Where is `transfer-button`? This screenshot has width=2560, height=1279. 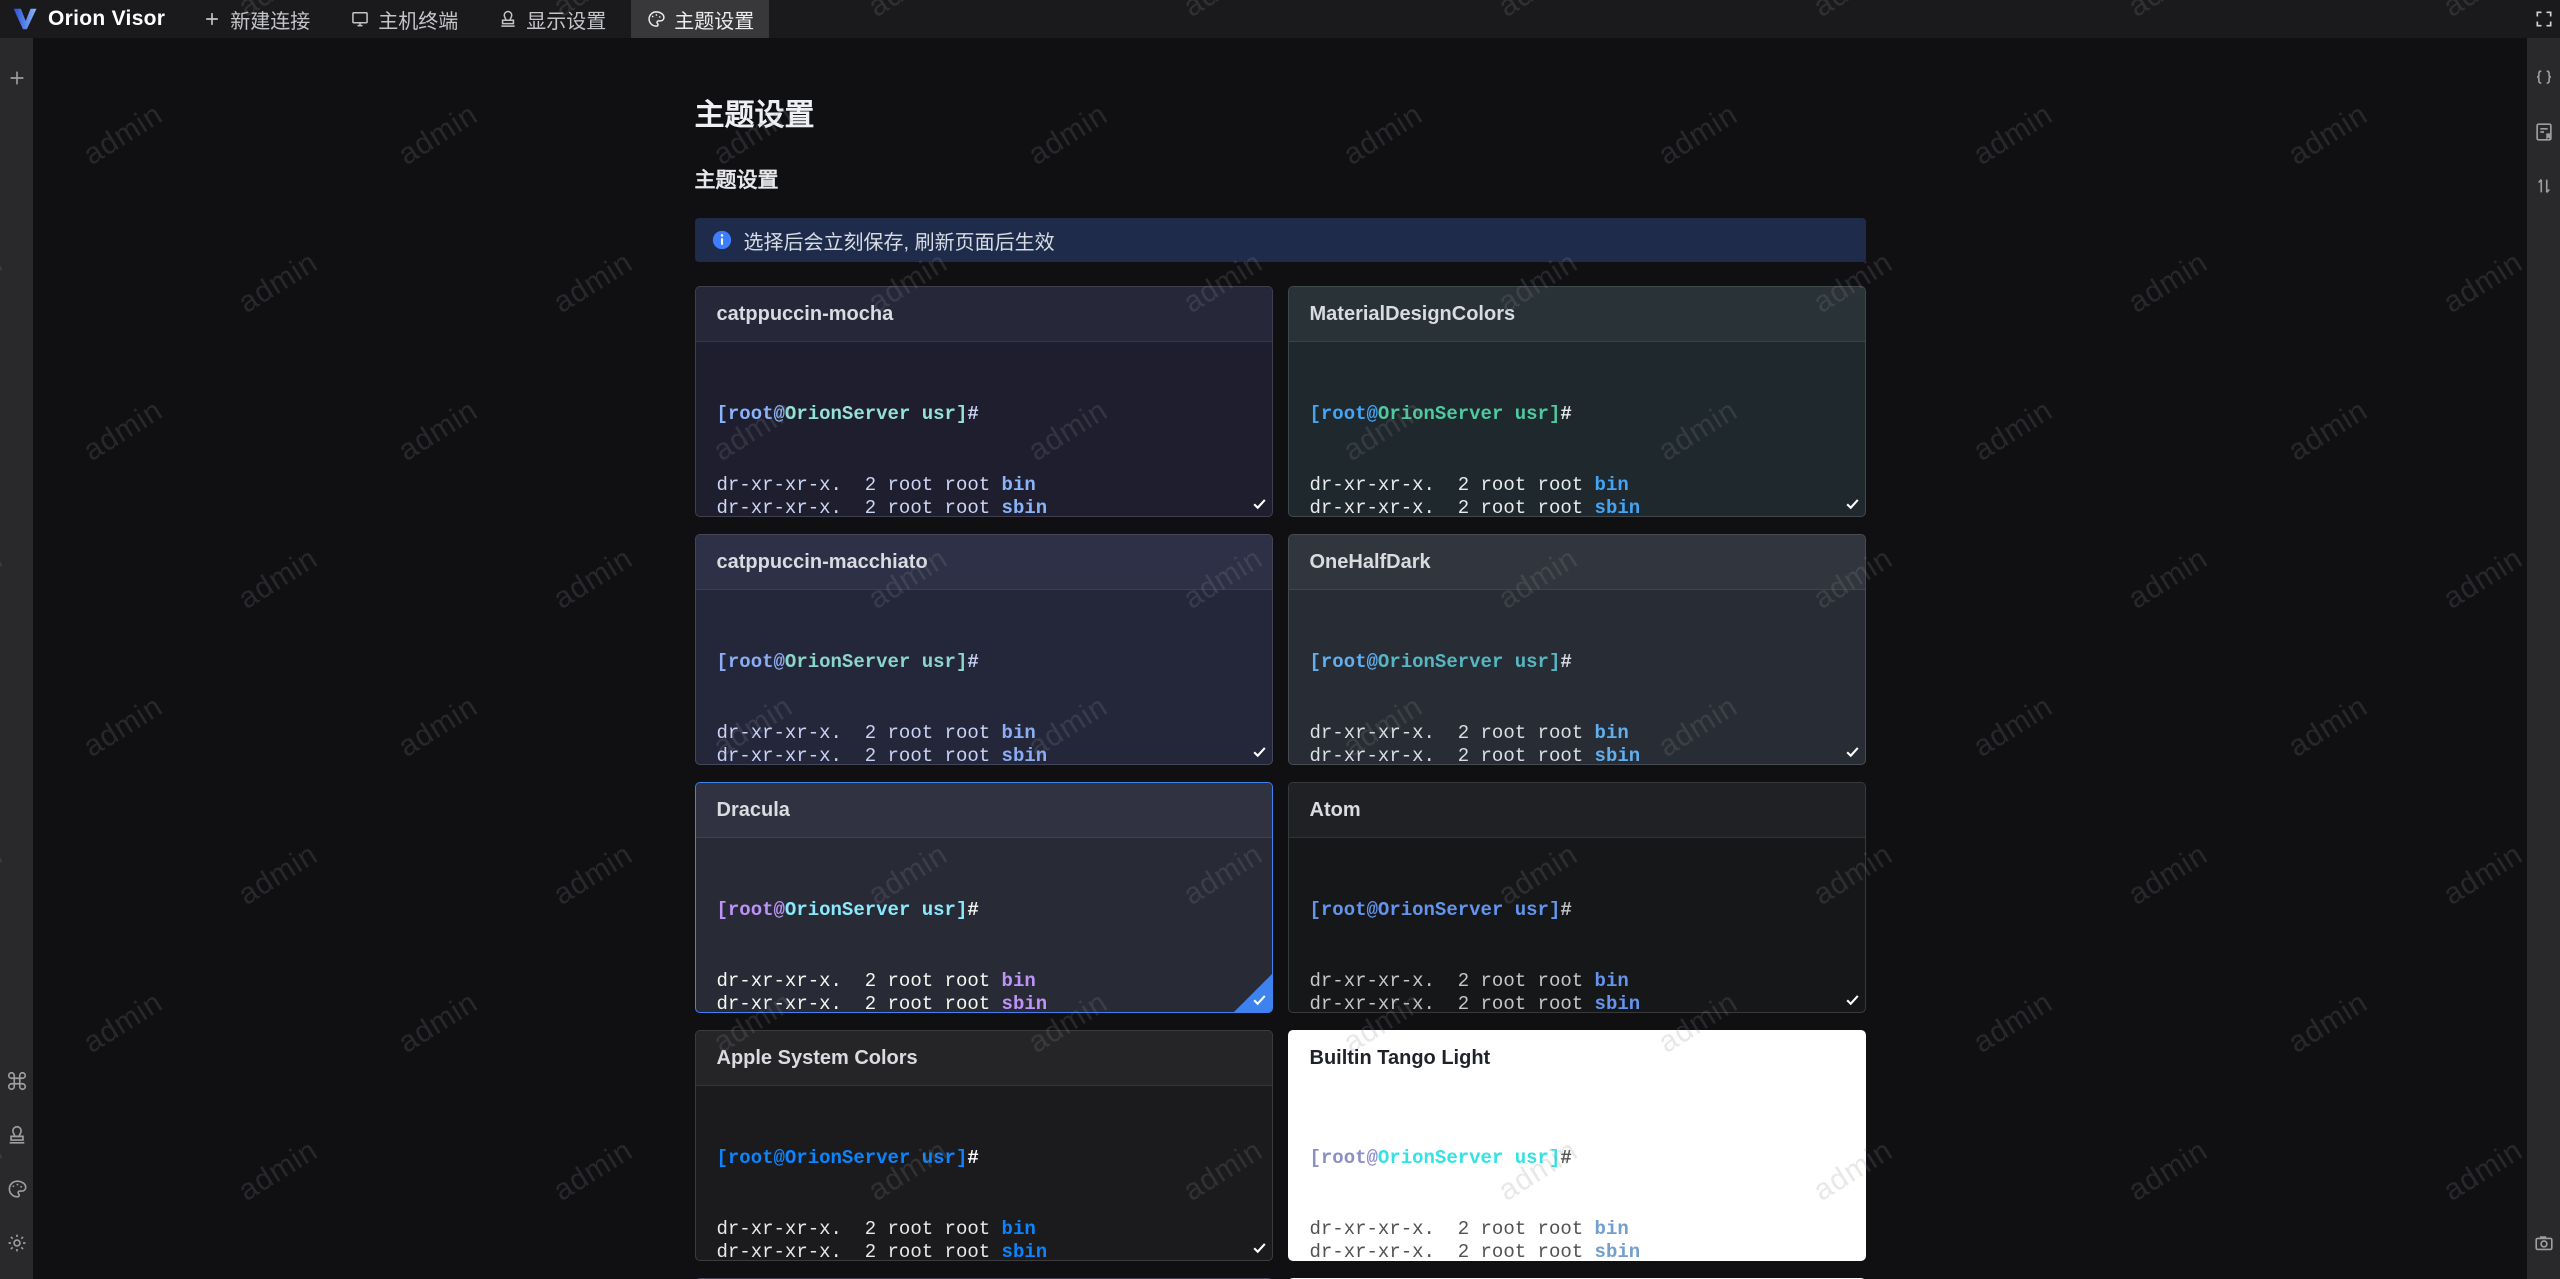 transfer-button is located at coordinates (2544, 186).